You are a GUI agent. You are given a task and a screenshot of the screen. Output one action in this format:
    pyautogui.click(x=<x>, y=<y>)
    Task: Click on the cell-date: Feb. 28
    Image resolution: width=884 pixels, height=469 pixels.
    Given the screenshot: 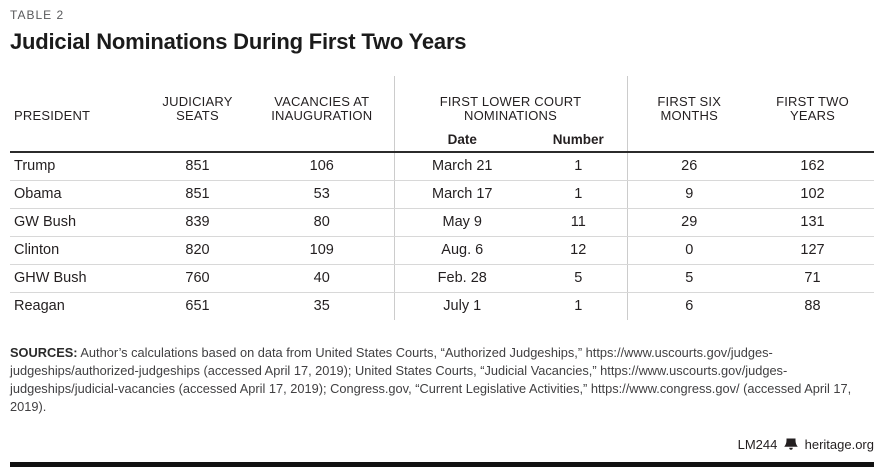 What is the action you would take?
    pyautogui.click(x=461, y=278)
    